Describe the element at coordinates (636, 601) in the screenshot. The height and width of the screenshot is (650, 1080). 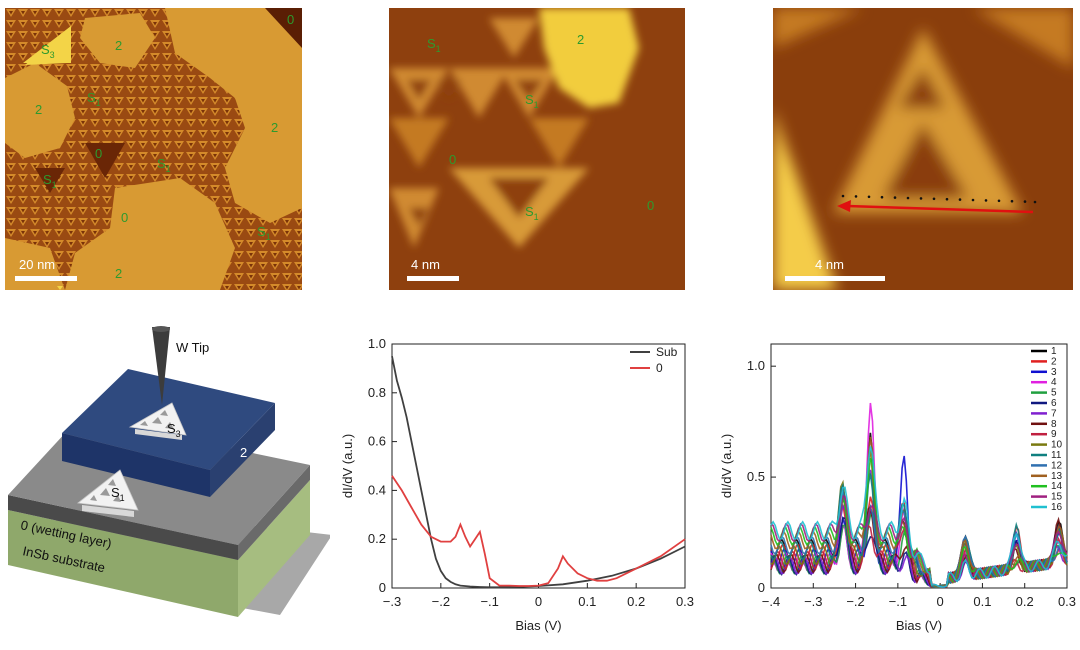
I see `chart1-x-tick-label: 0.2` at that location.